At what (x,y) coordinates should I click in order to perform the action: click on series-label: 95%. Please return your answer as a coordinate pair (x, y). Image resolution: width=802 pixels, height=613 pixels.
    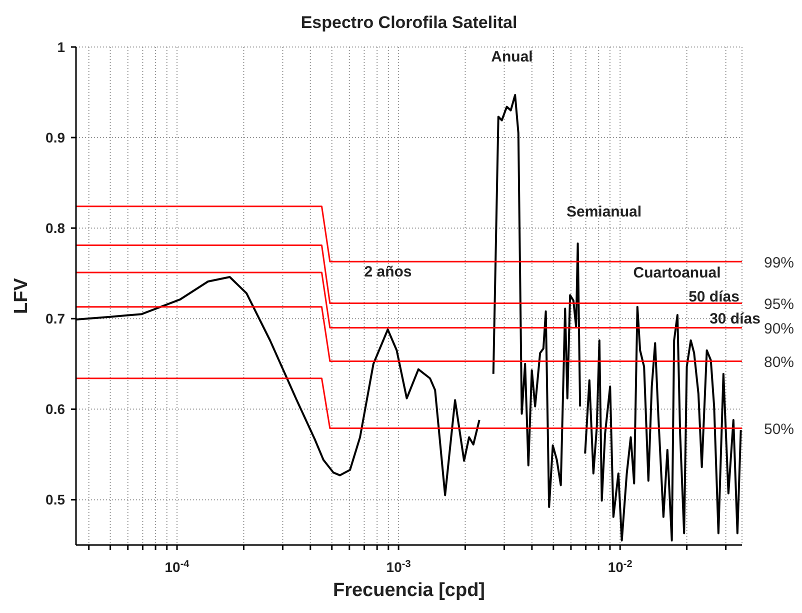
    Looking at the image, I should click on (779, 305).